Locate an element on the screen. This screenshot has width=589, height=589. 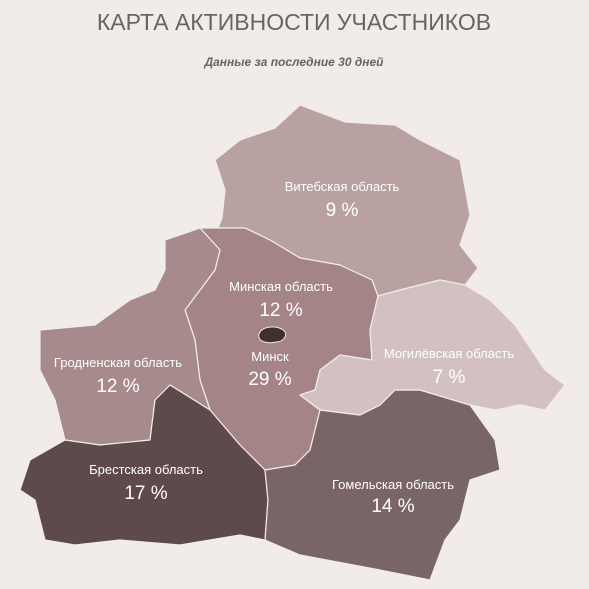
region-value: 7 % is located at coordinates (449, 377).